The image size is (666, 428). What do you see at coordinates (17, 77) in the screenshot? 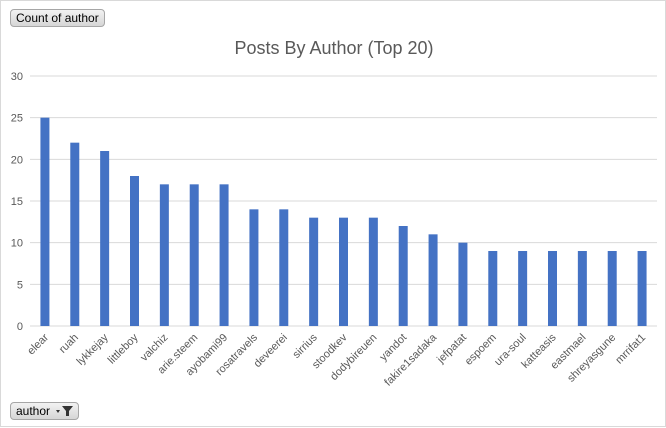
I see `y-tick-label: 30` at bounding box center [17, 77].